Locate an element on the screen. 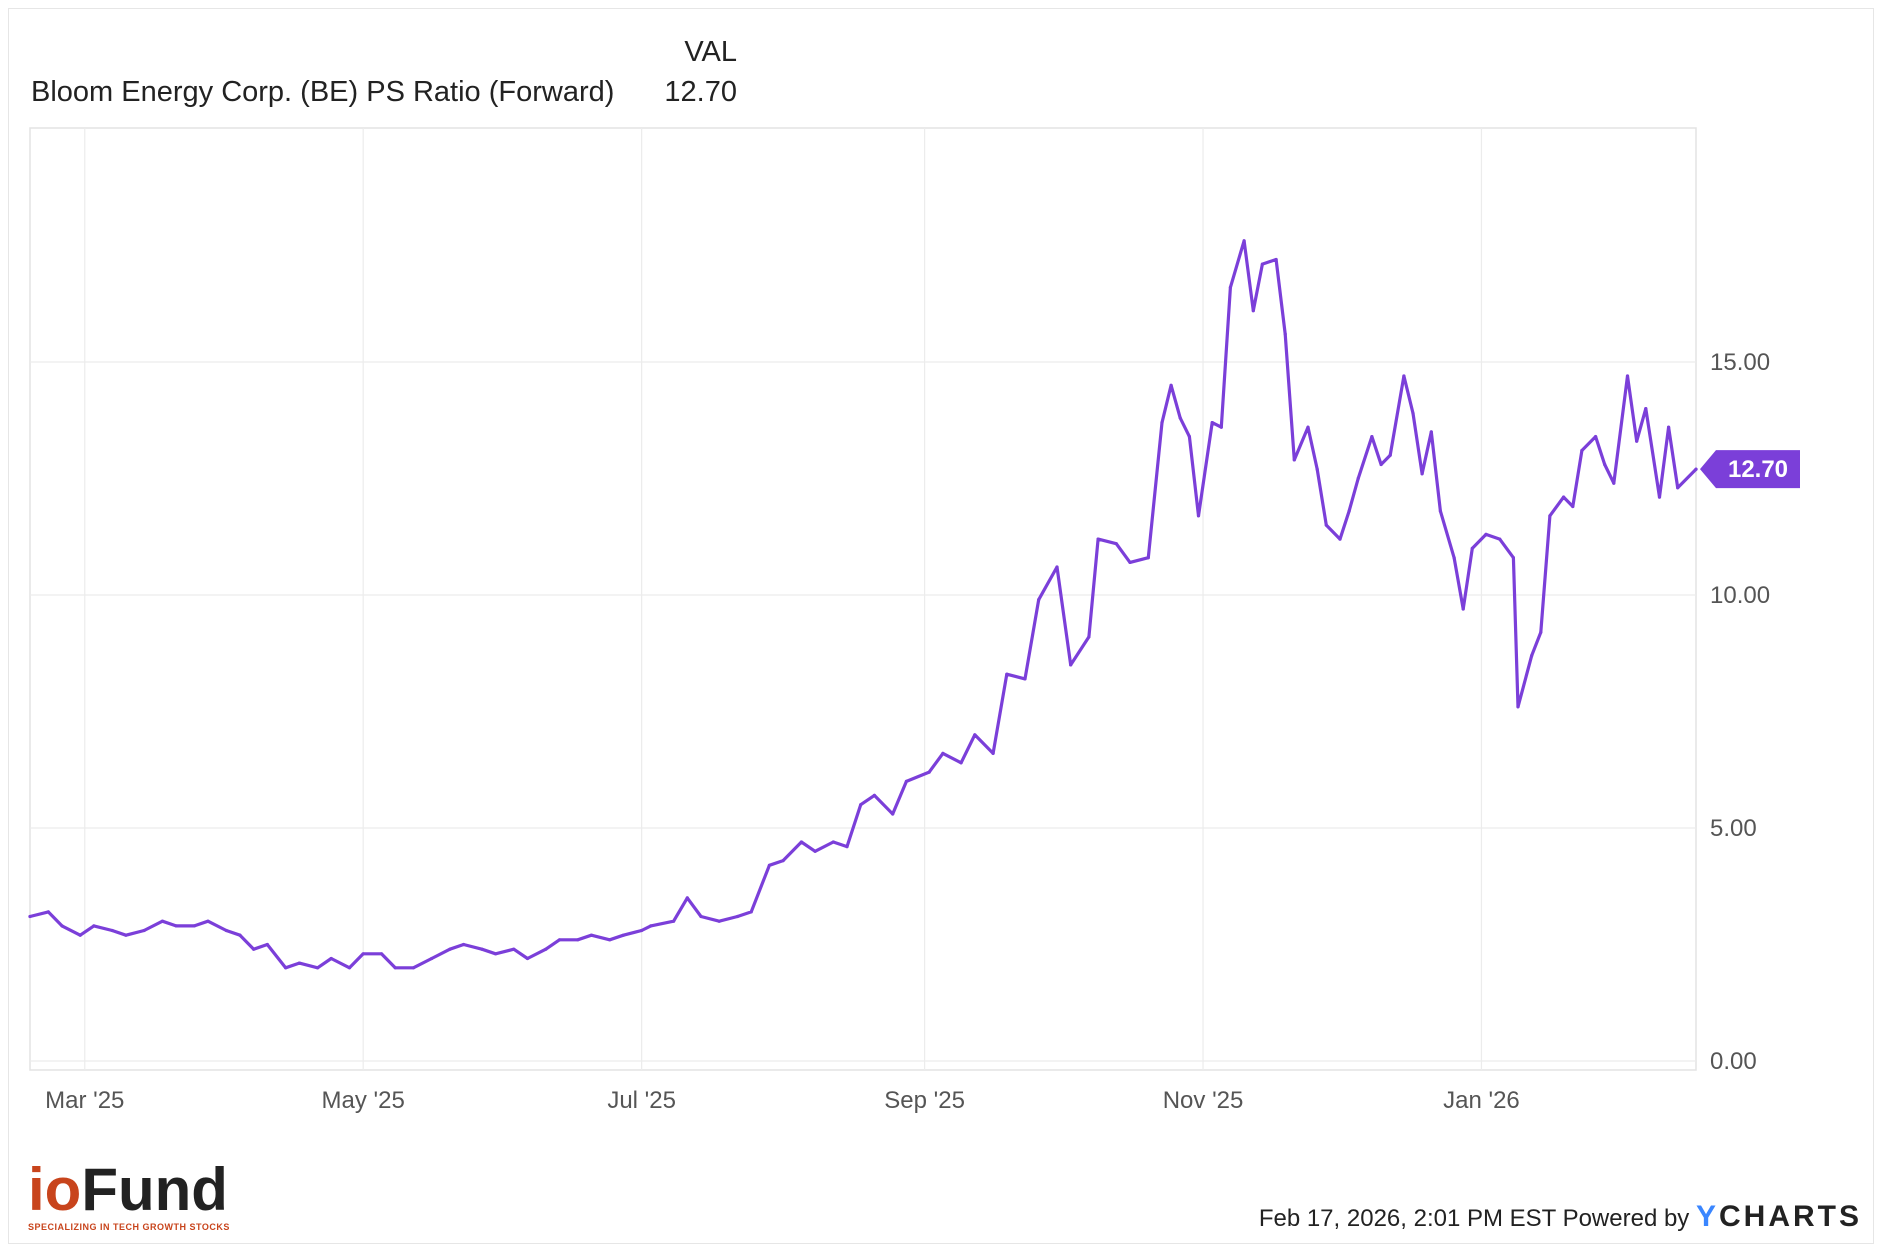 The height and width of the screenshot is (1254, 1884). legend-series-value: 12.70 is located at coordinates (700, 92).